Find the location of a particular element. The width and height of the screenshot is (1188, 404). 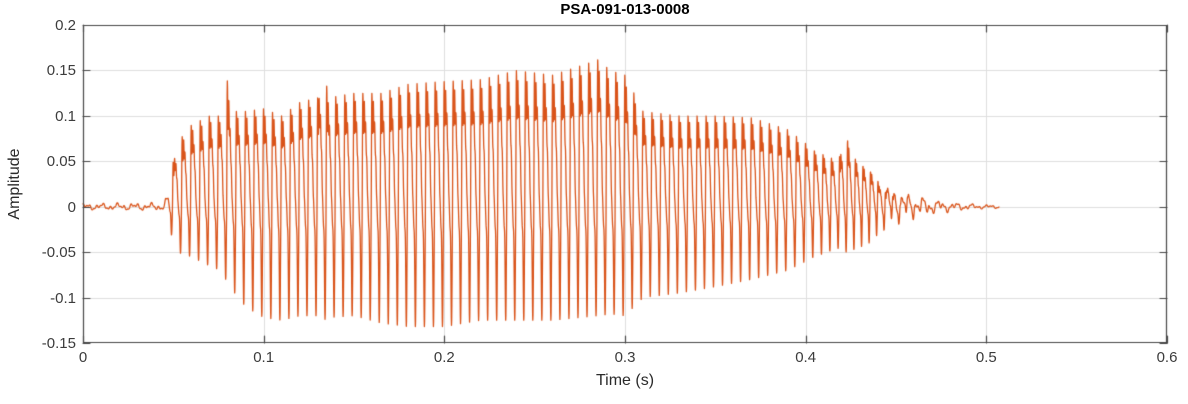

x-tick-label: 0 is located at coordinates (83, 357).